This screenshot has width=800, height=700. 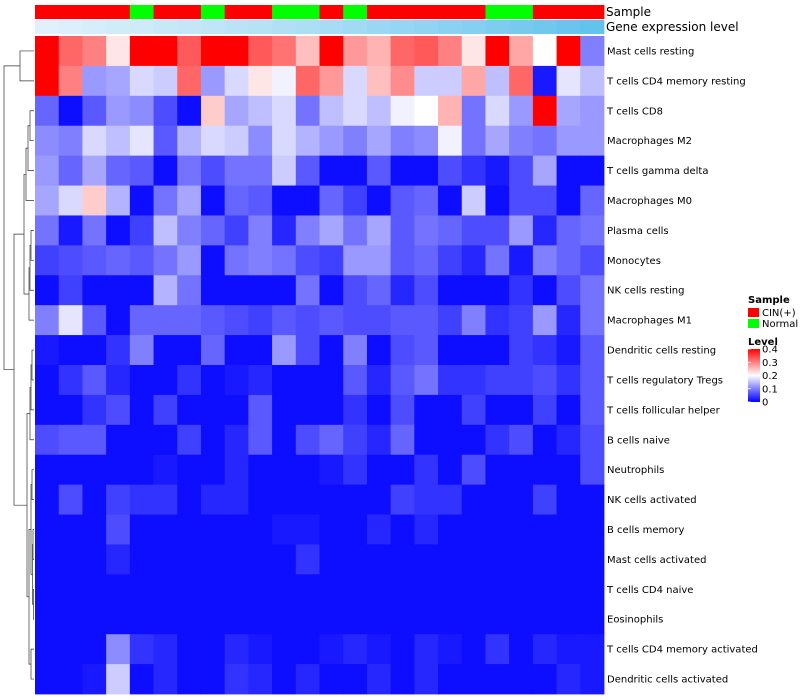 What do you see at coordinates (667, 680) in the screenshot?
I see `row-label: Dendritic cells activated` at bounding box center [667, 680].